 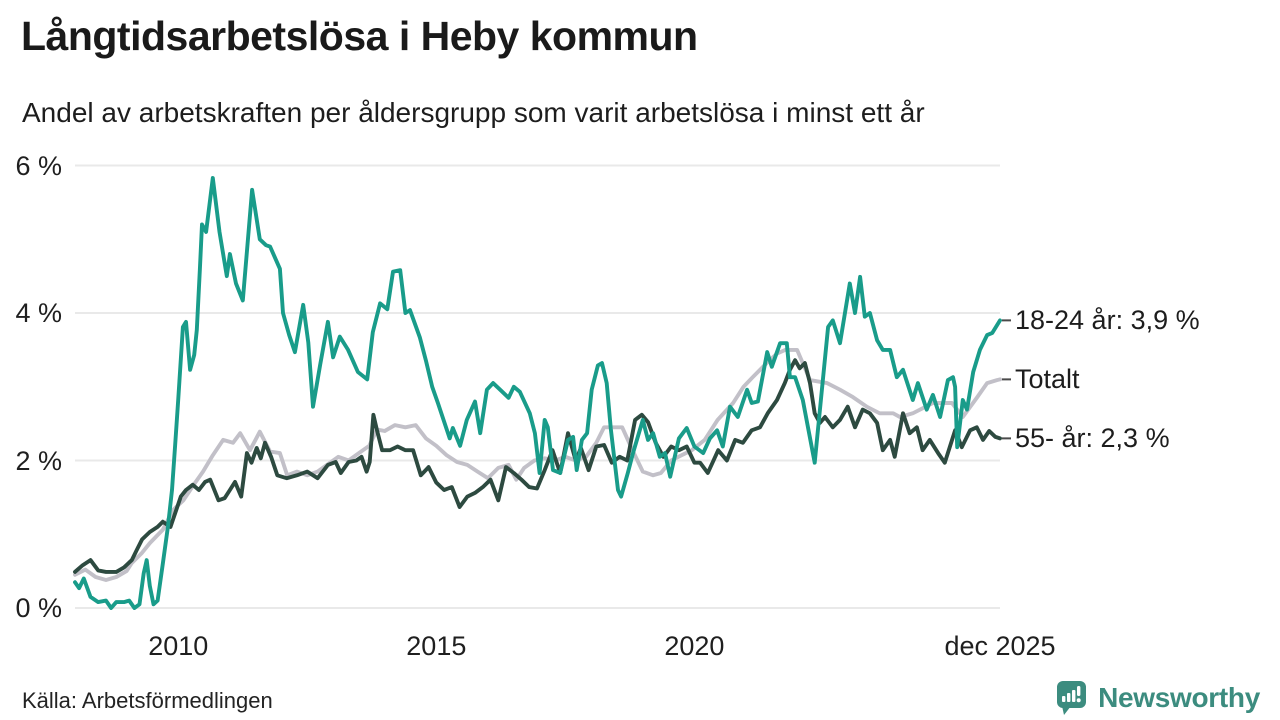 I want to click on series-label-18-24-ar: 18-24 år: 3,9 %, so click(x=1107, y=320).